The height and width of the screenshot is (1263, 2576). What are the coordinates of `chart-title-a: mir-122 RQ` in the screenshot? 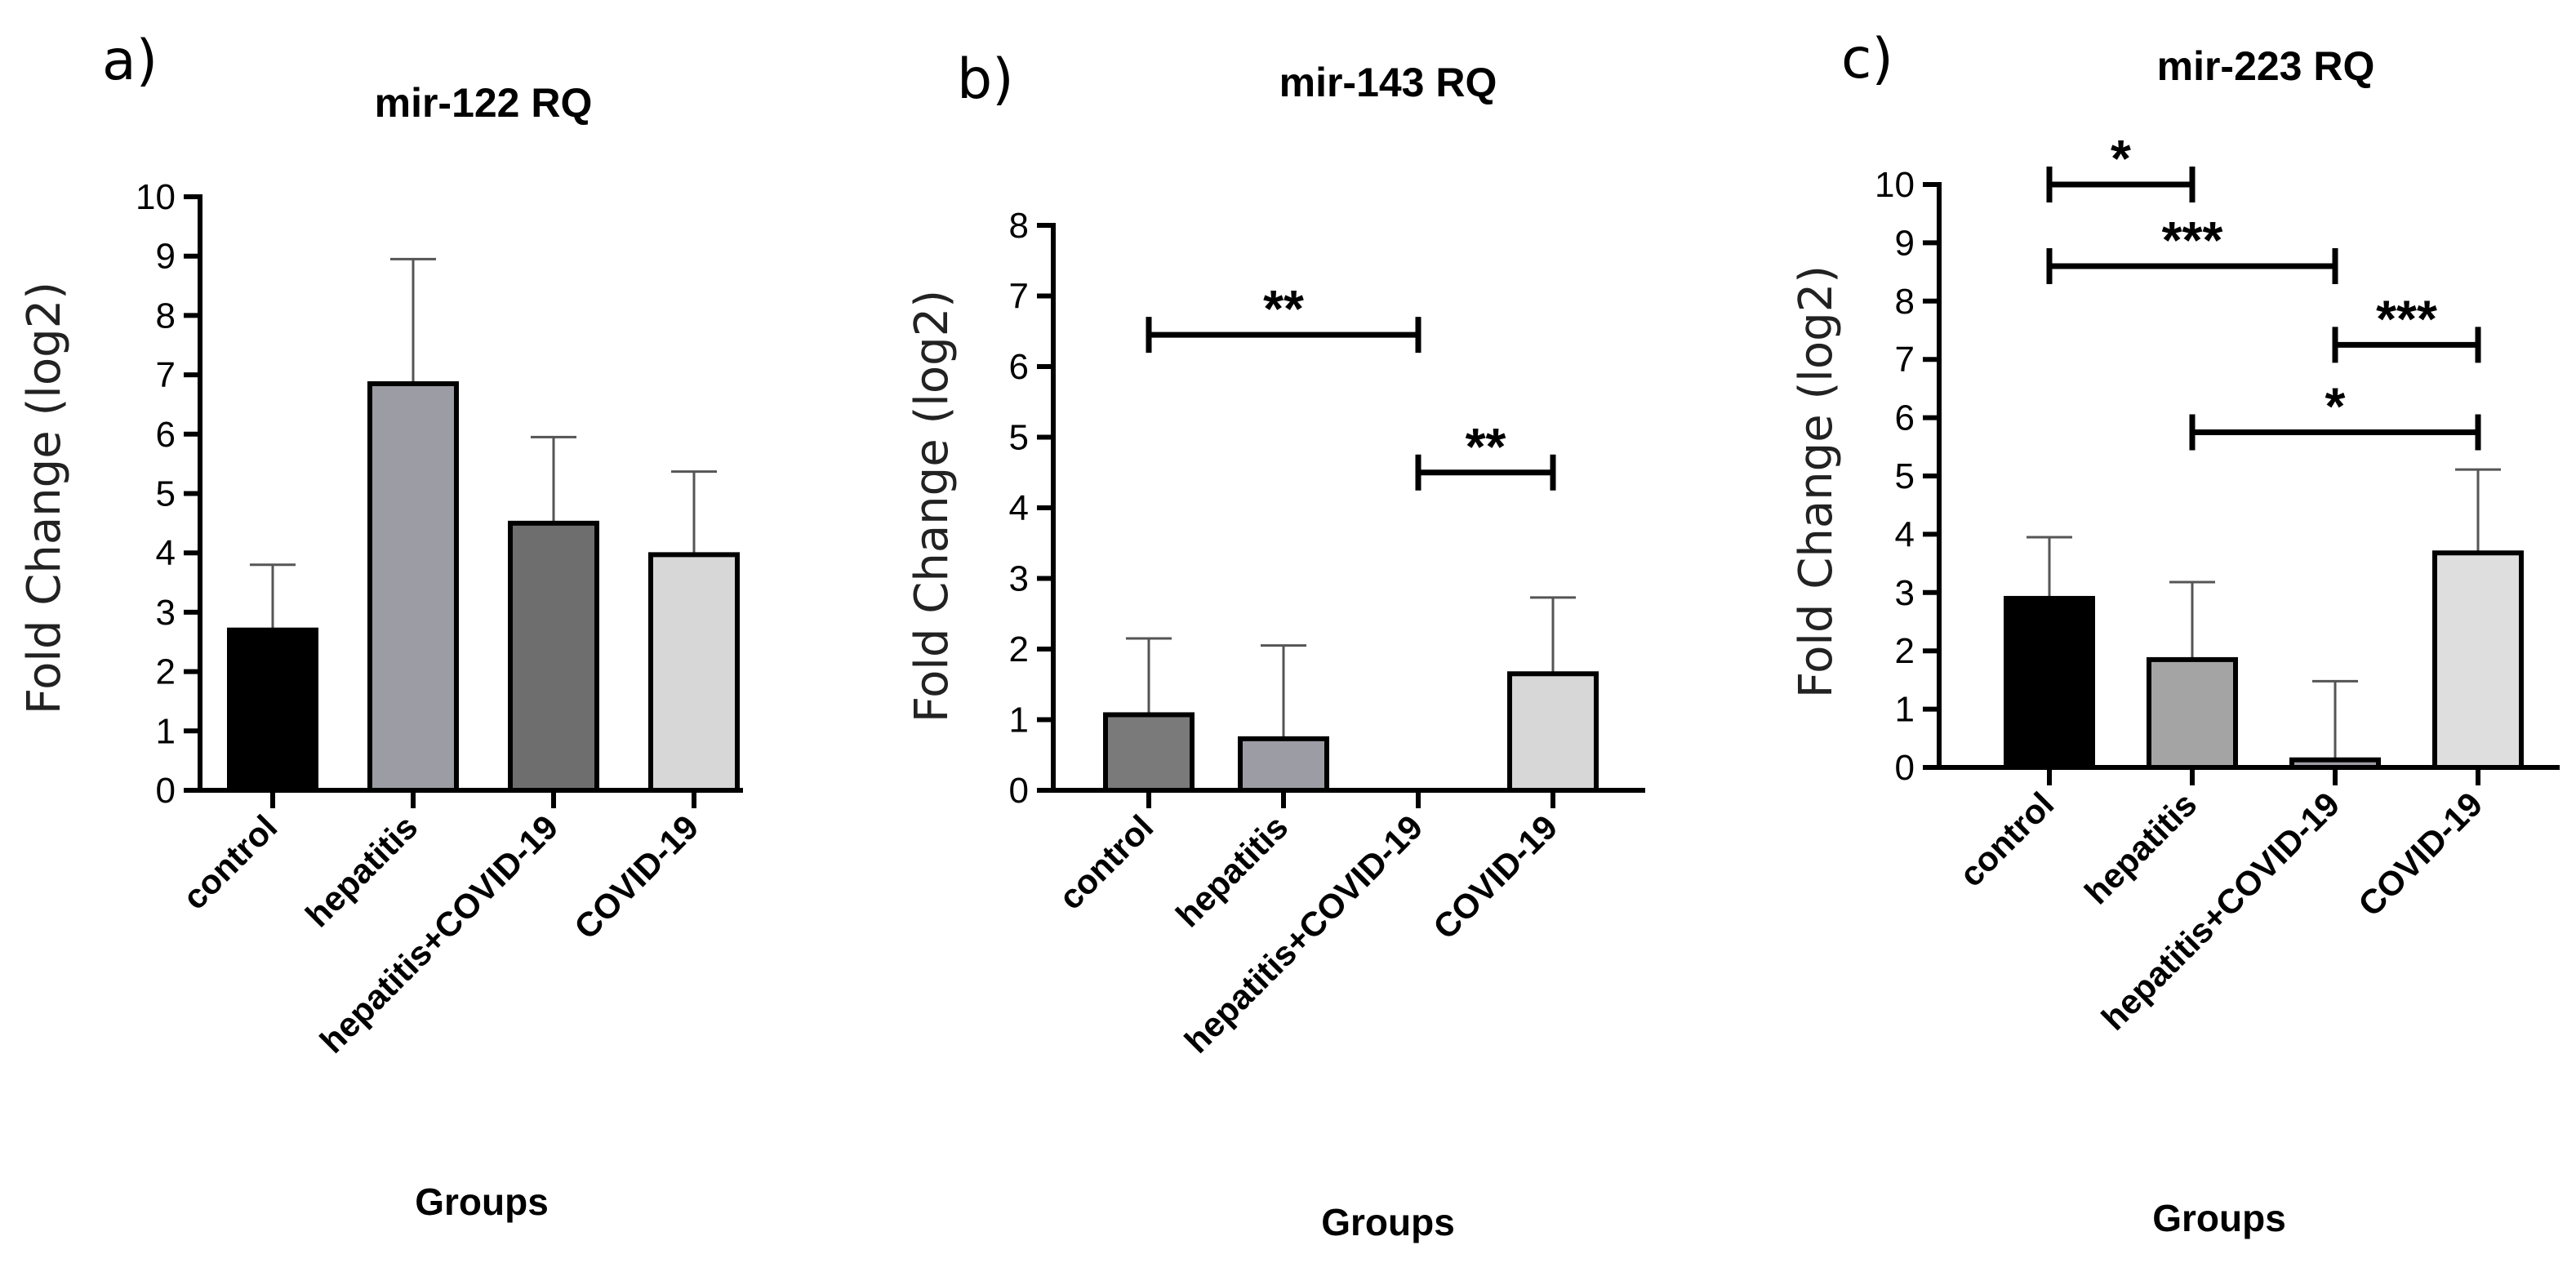 It's located at (484, 103).